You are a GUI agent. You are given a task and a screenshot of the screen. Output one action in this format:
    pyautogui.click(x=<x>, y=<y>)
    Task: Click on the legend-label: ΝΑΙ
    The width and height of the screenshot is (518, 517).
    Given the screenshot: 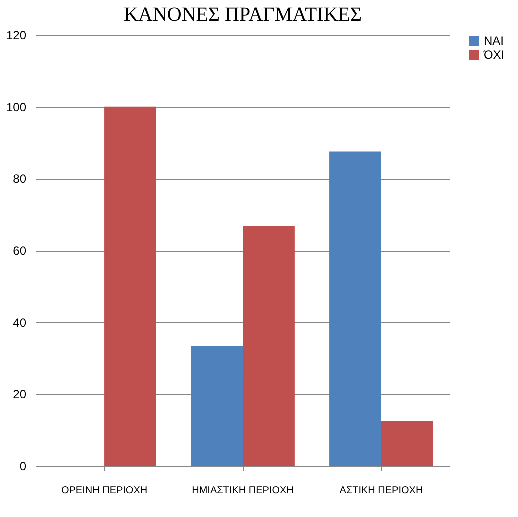 What is the action you would take?
    pyautogui.click(x=494, y=41)
    